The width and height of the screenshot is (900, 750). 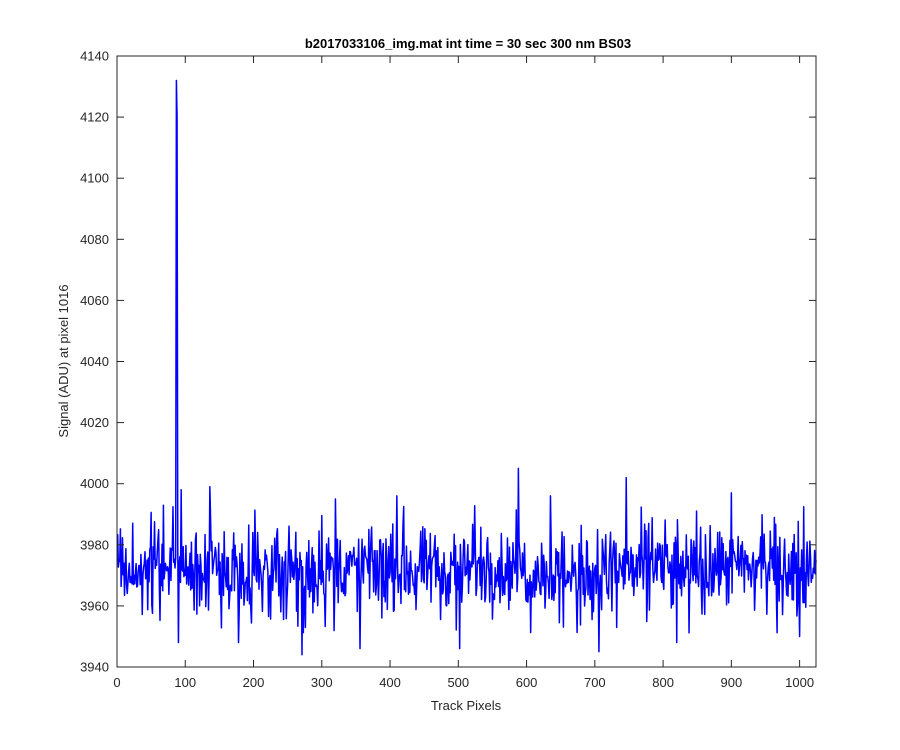 I want to click on x-tick-label: 0, so click(x=116, y=682).